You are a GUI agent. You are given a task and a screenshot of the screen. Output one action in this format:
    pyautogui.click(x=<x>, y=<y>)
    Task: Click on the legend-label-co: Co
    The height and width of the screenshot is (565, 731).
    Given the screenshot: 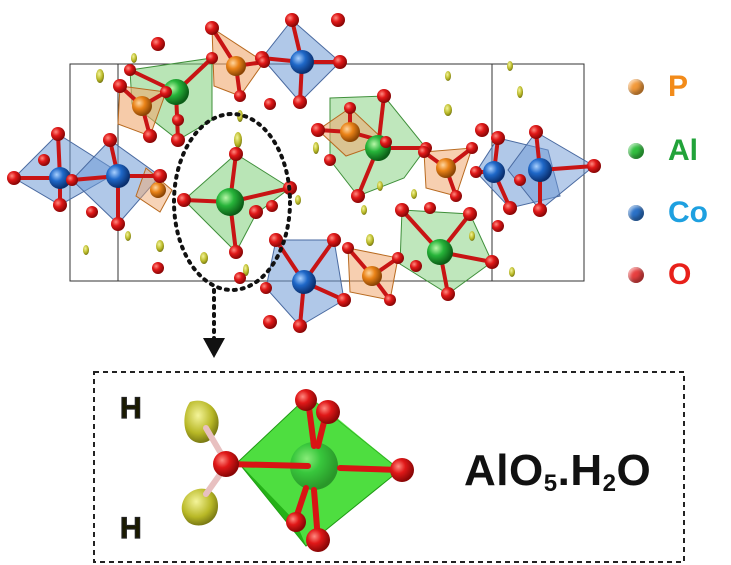 What is the action you would take?
    pyautogui.click(x=688, y=212)
    